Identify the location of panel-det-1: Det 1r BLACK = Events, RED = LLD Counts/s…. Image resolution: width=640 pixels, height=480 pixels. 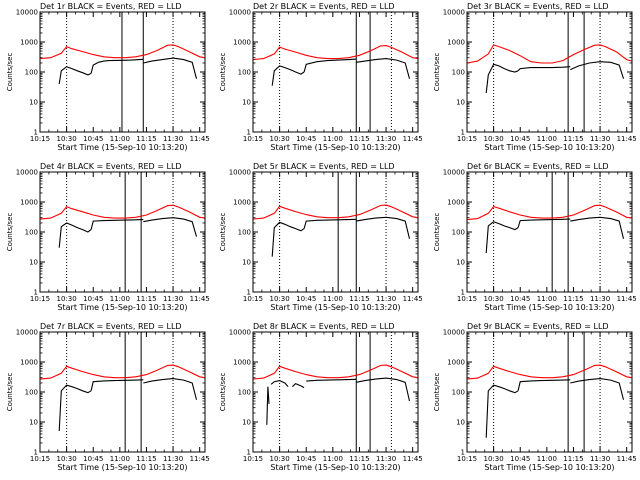
(108, 77).